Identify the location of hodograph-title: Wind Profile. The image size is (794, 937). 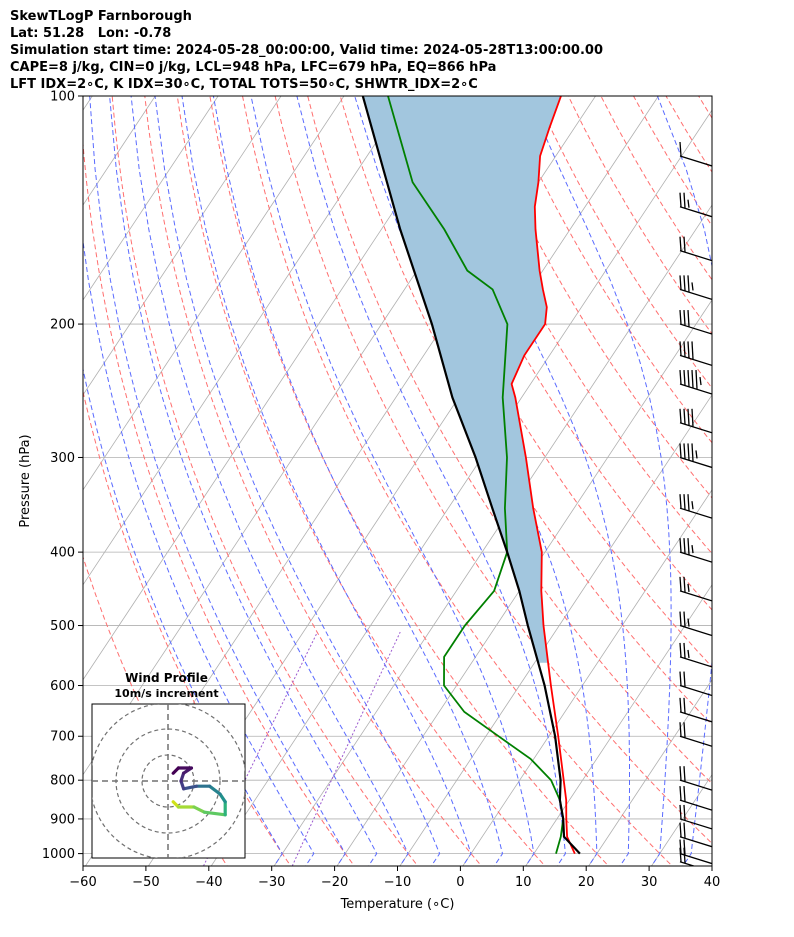
(166, 678).